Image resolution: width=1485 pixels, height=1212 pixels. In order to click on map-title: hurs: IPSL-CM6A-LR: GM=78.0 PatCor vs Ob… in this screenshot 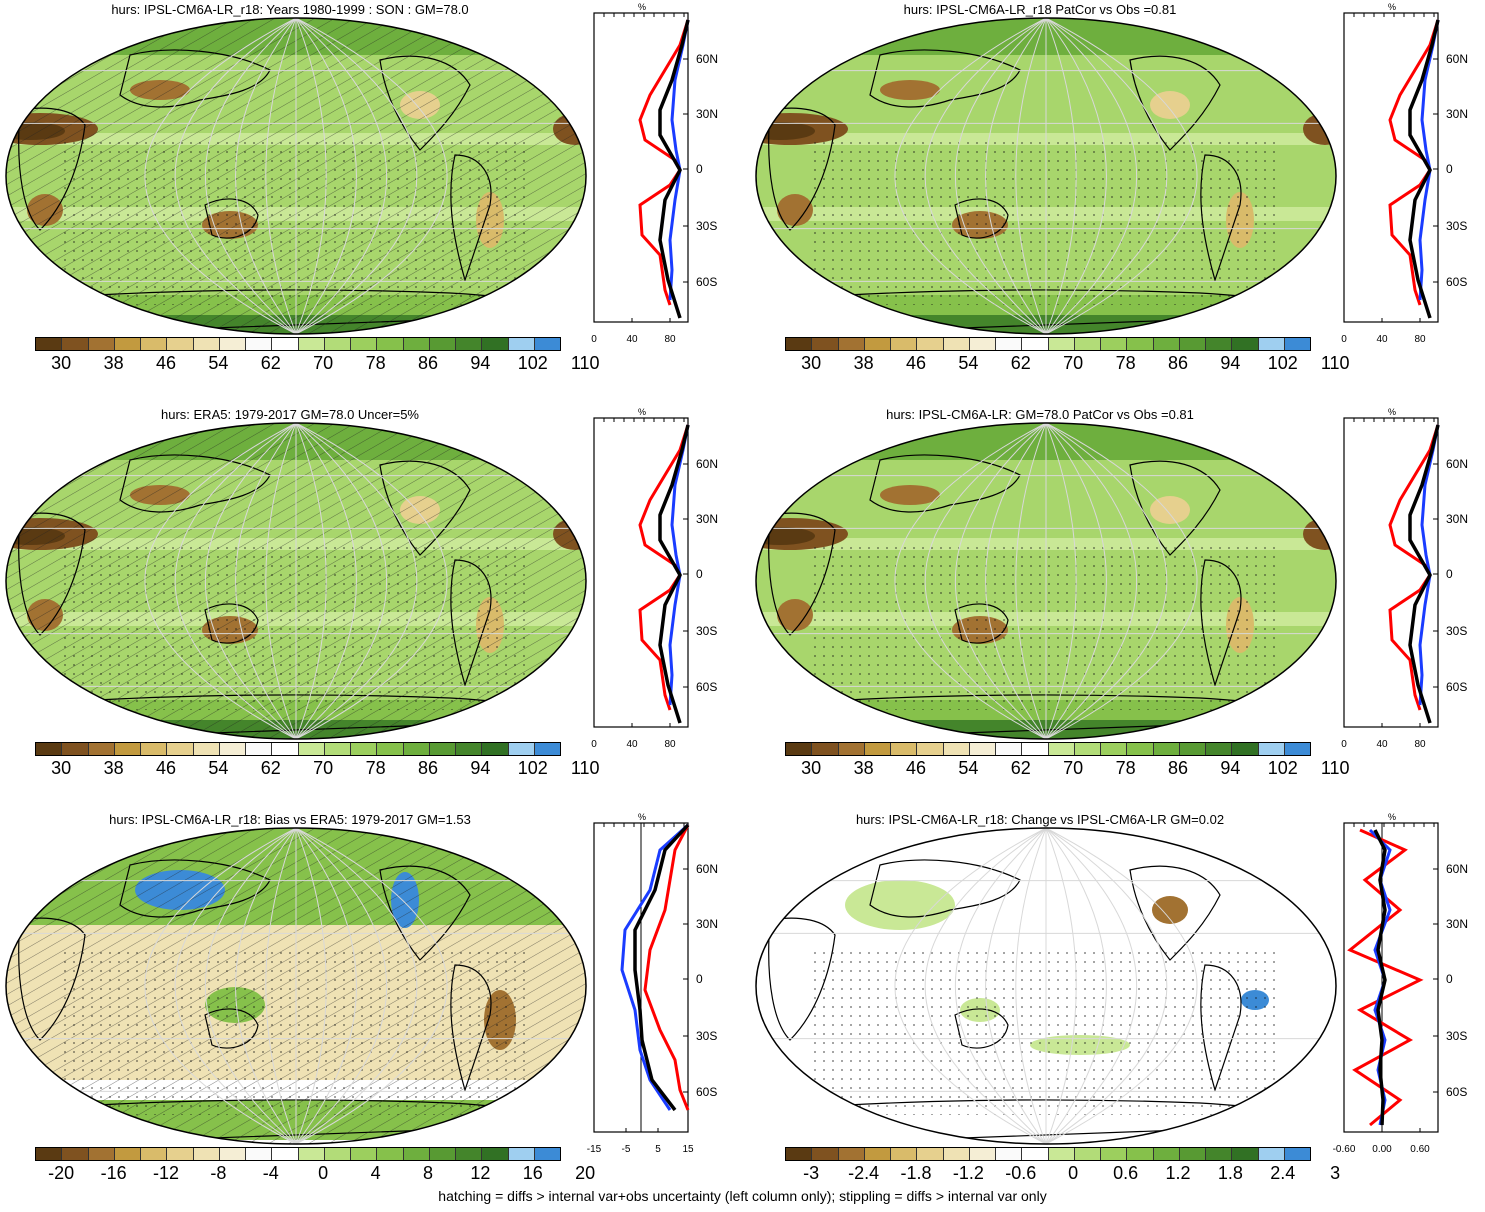, I will do `click(1040, 414)`.